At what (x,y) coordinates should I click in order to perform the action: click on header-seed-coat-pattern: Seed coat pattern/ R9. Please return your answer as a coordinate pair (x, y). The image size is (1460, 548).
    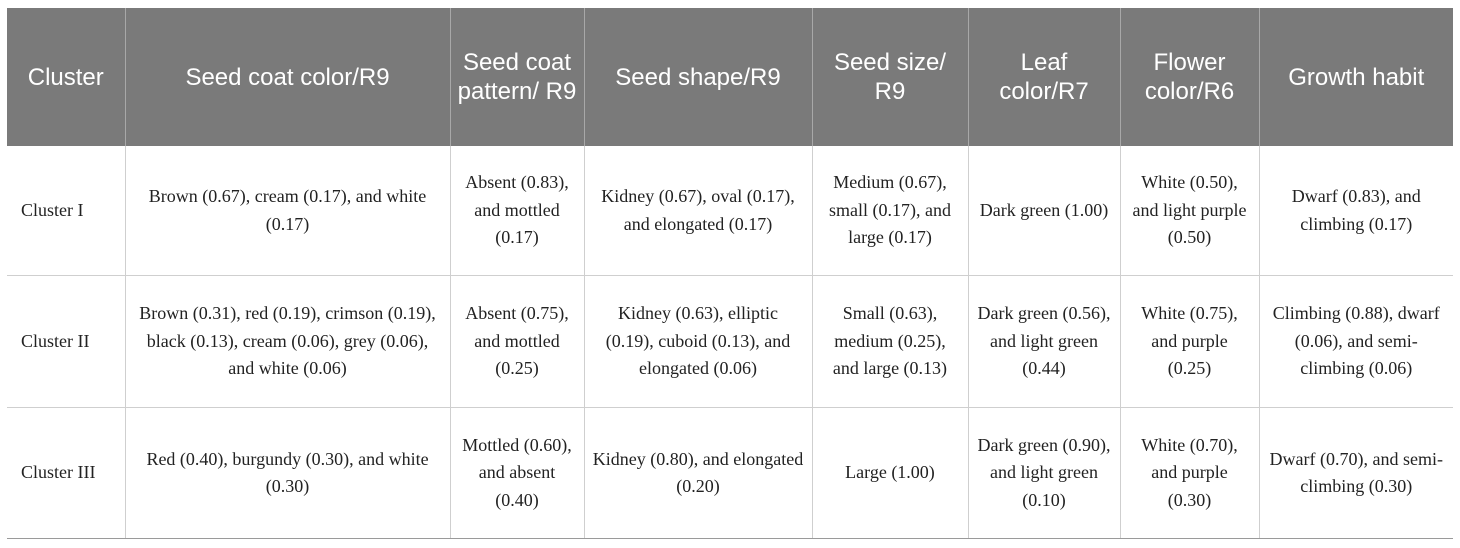
    Looking at the image, I should click on (517, 77).